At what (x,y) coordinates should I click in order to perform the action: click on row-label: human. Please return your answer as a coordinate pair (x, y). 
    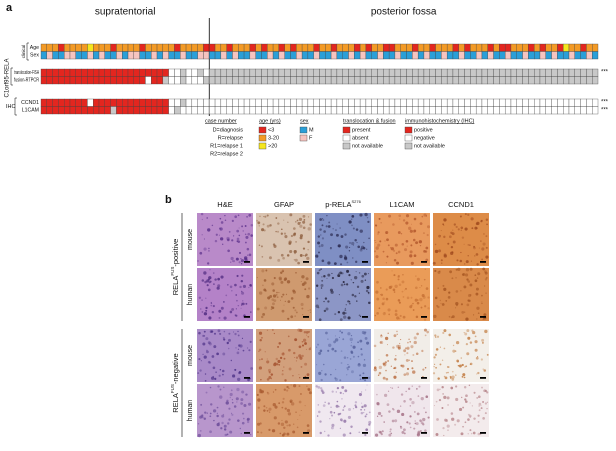
    Looking at the image, I should click on (190, 411).